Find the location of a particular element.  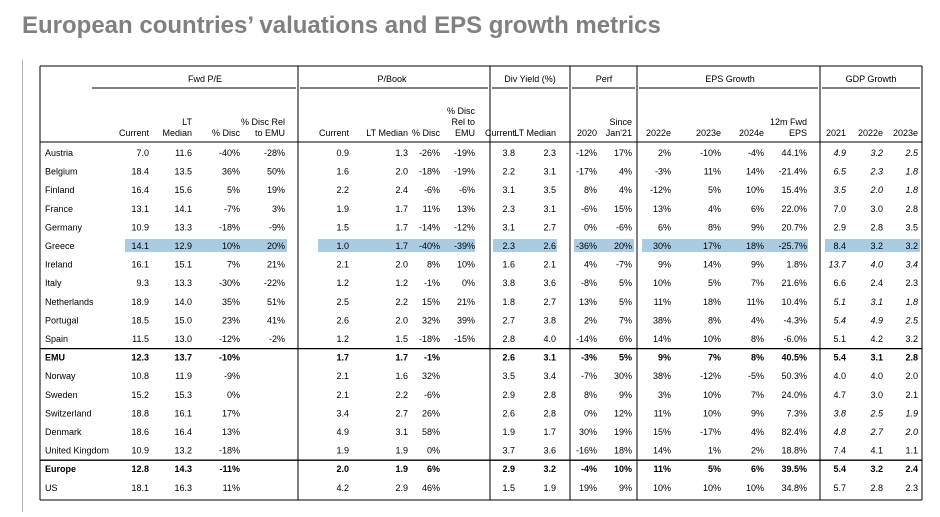

row-label: Finland is located at coordinates (60, 190).